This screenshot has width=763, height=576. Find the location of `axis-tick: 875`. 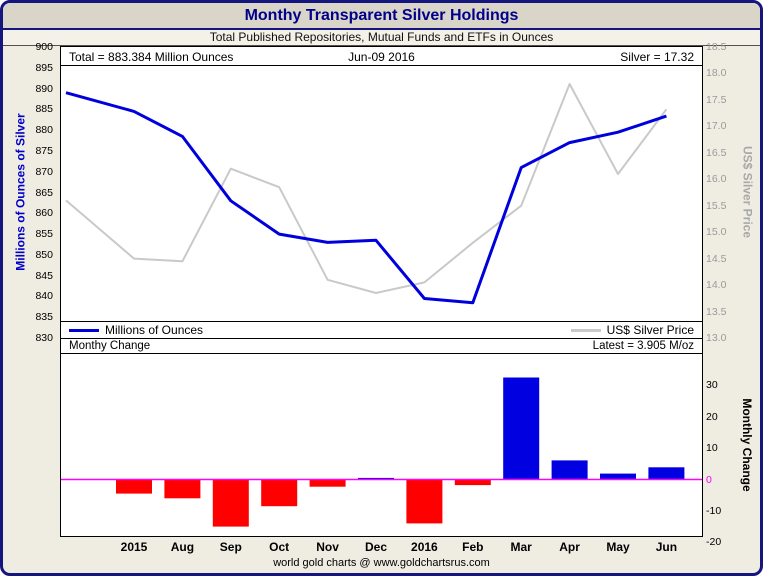

axis-tick: 875 is located at coordinates (44, 150).